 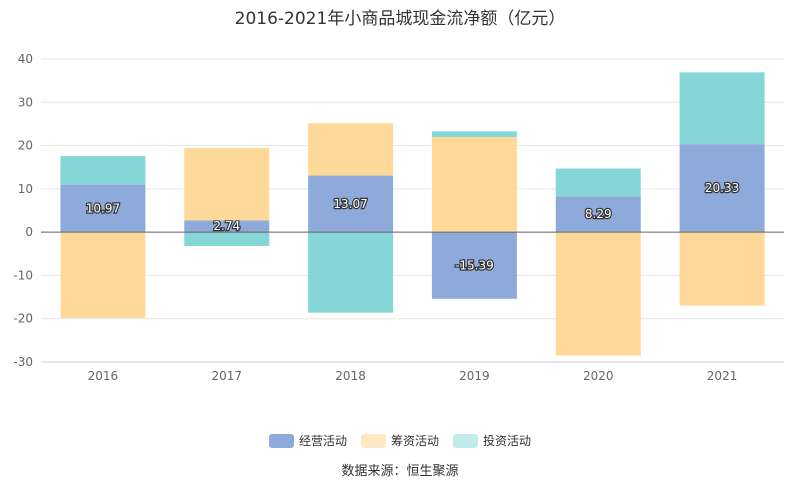 What do you see at coordinates (322, 441) in the screenshot?
I see `legend-label-operating: 经营活动` at bounding box center [322, 441].